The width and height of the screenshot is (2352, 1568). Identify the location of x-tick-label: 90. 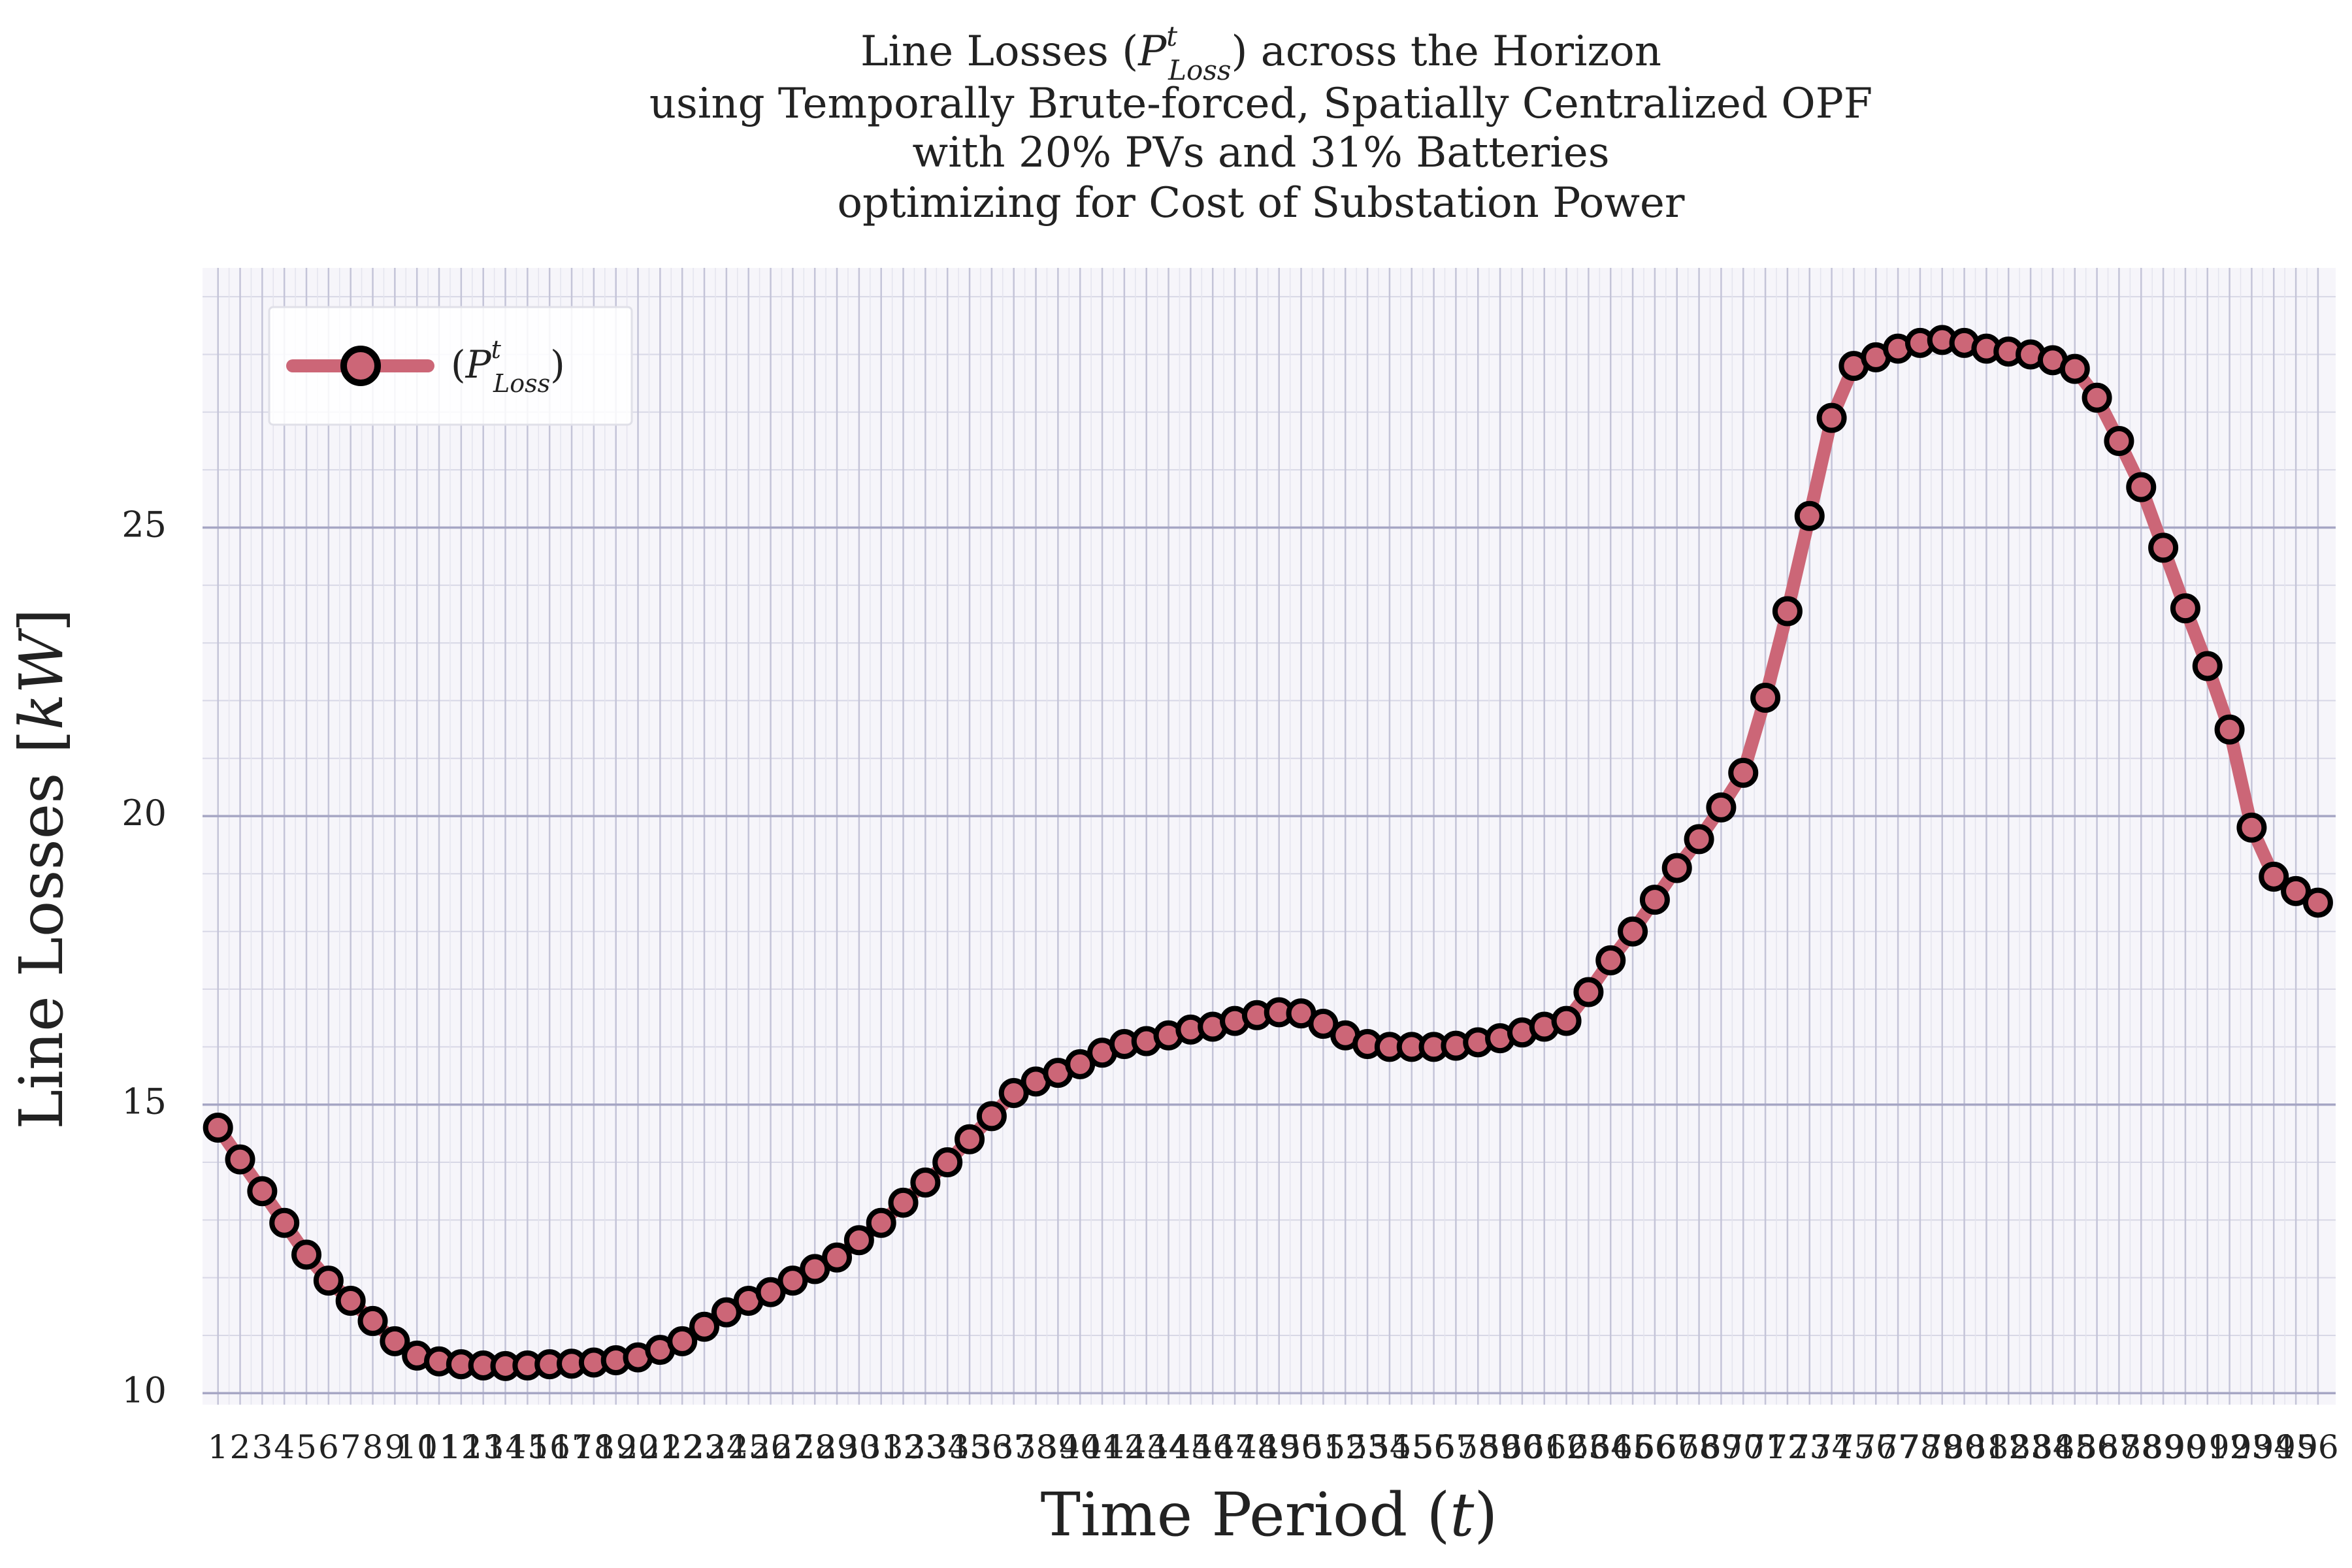
(2185, 1447).